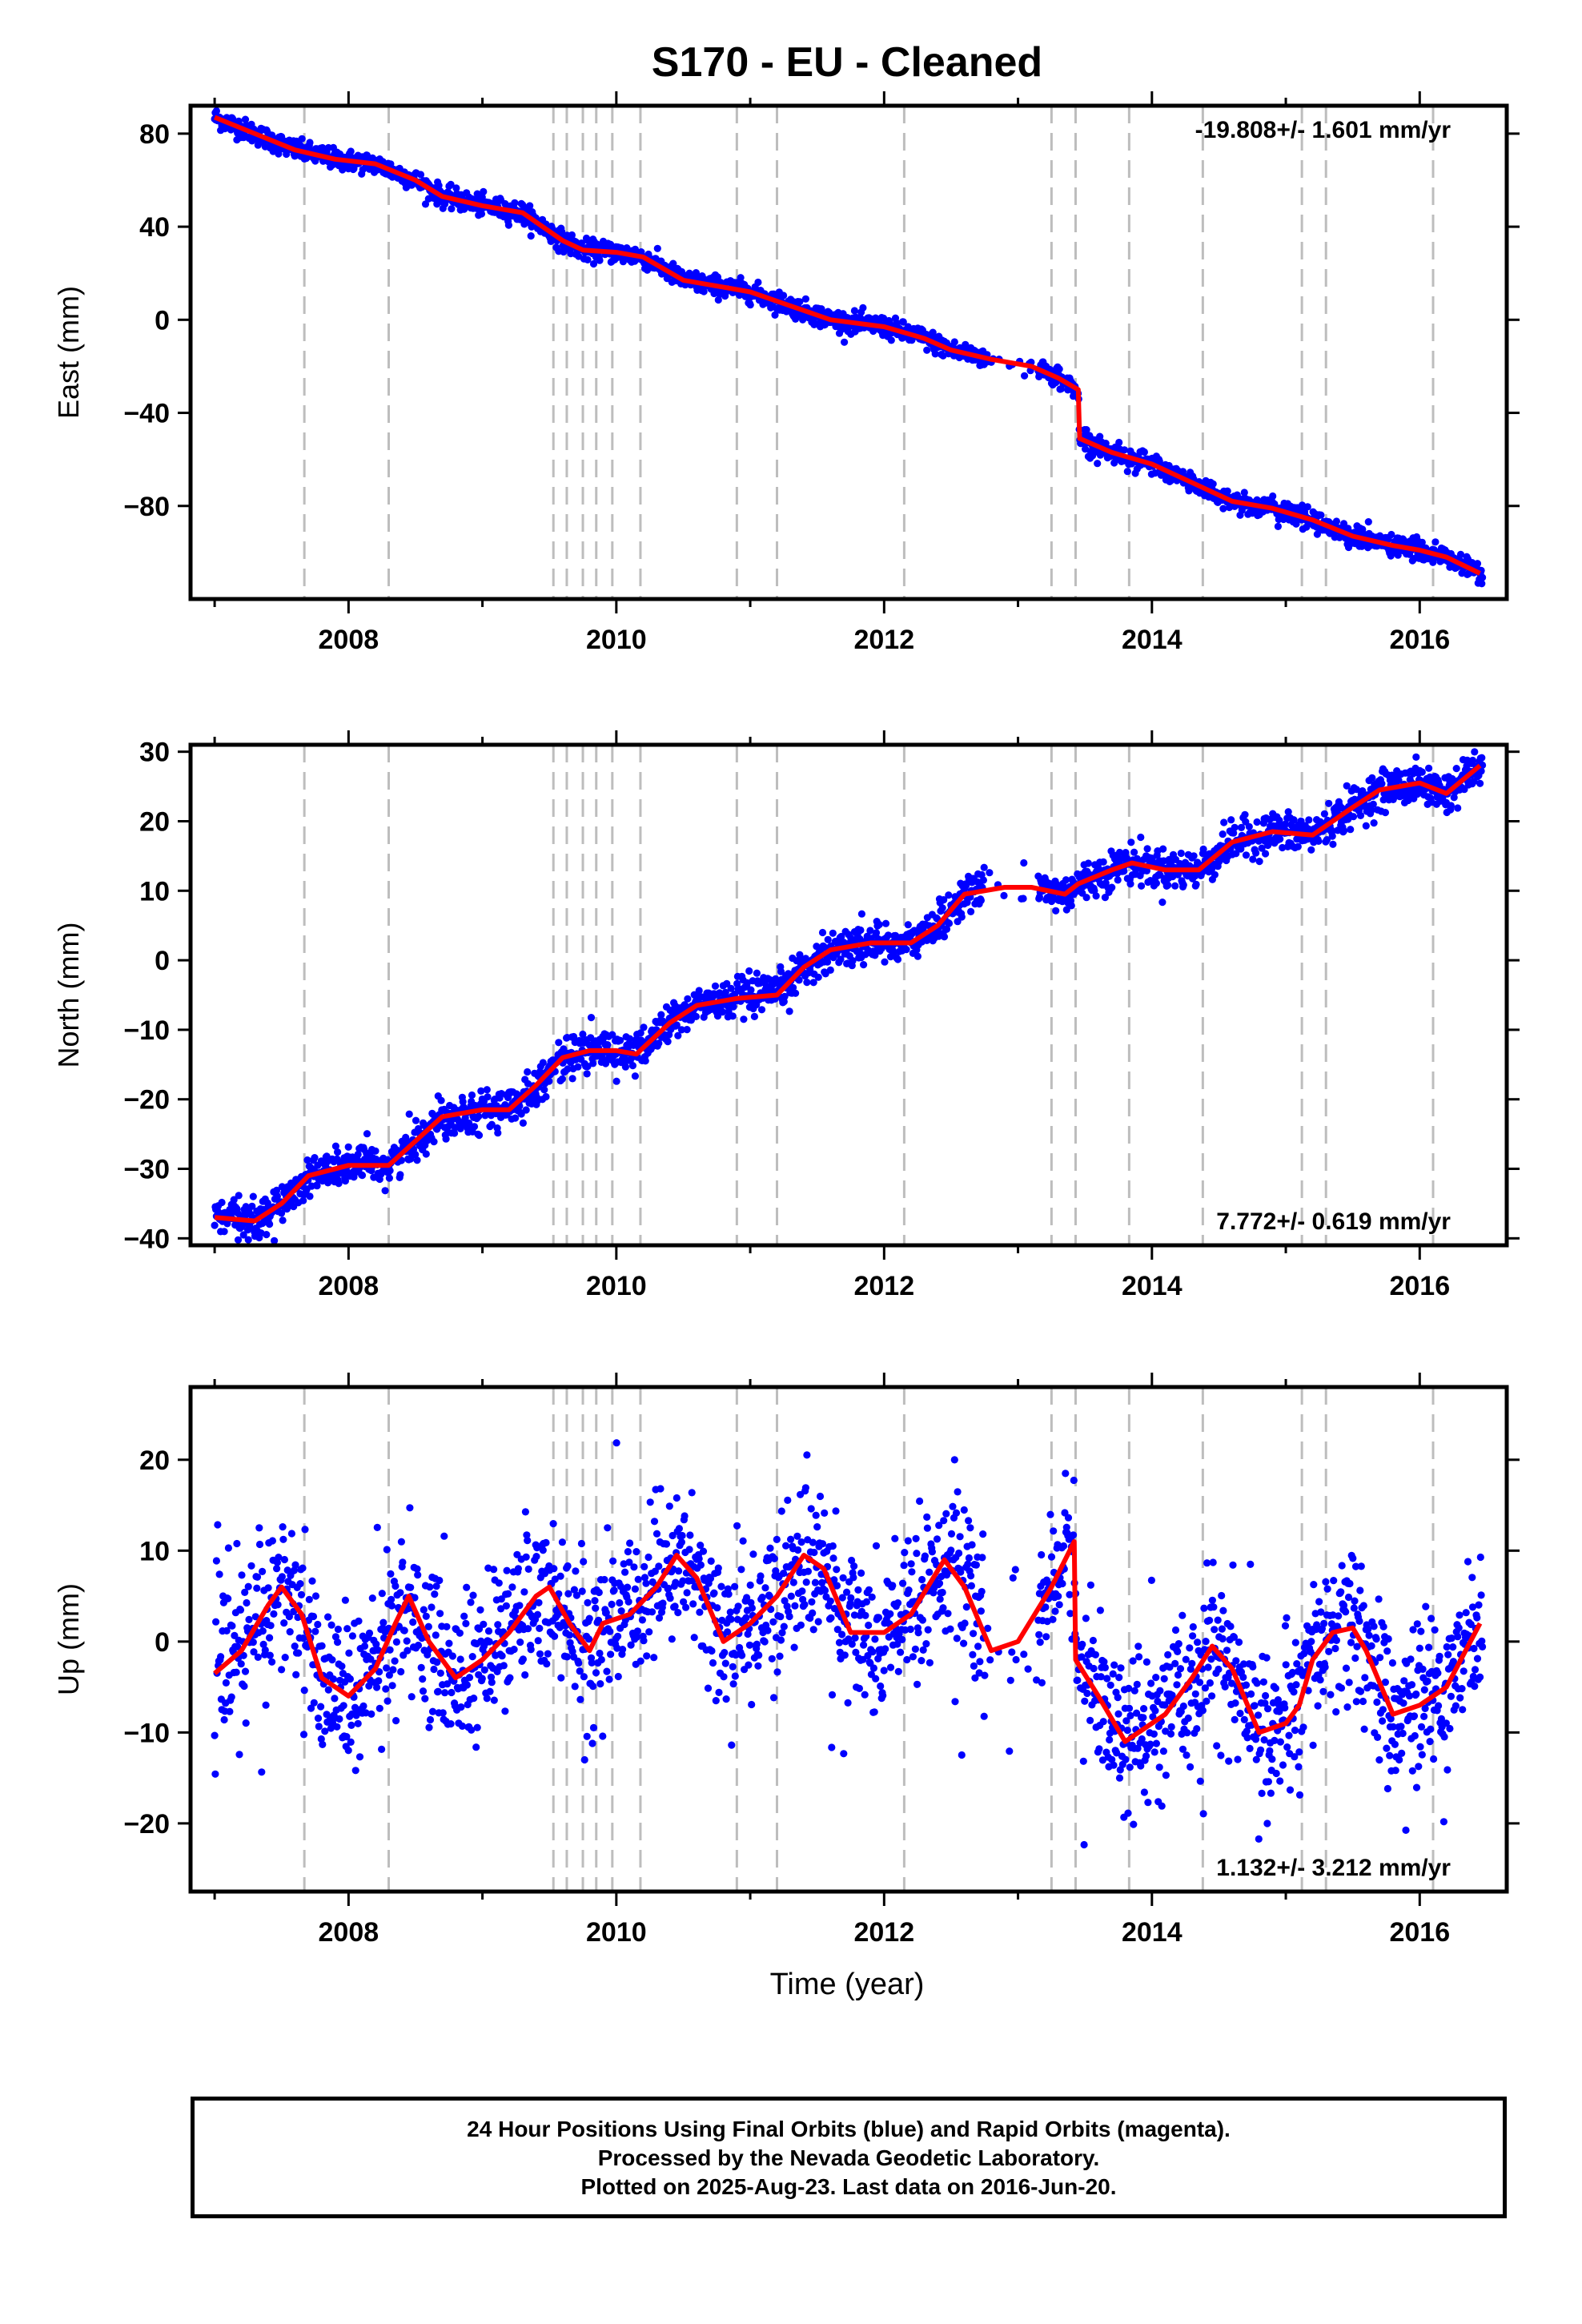 Image resolution: width=1582 pixels, height=2324 pixels. I want to click on y-tick-label: 30, so click(154, 753).